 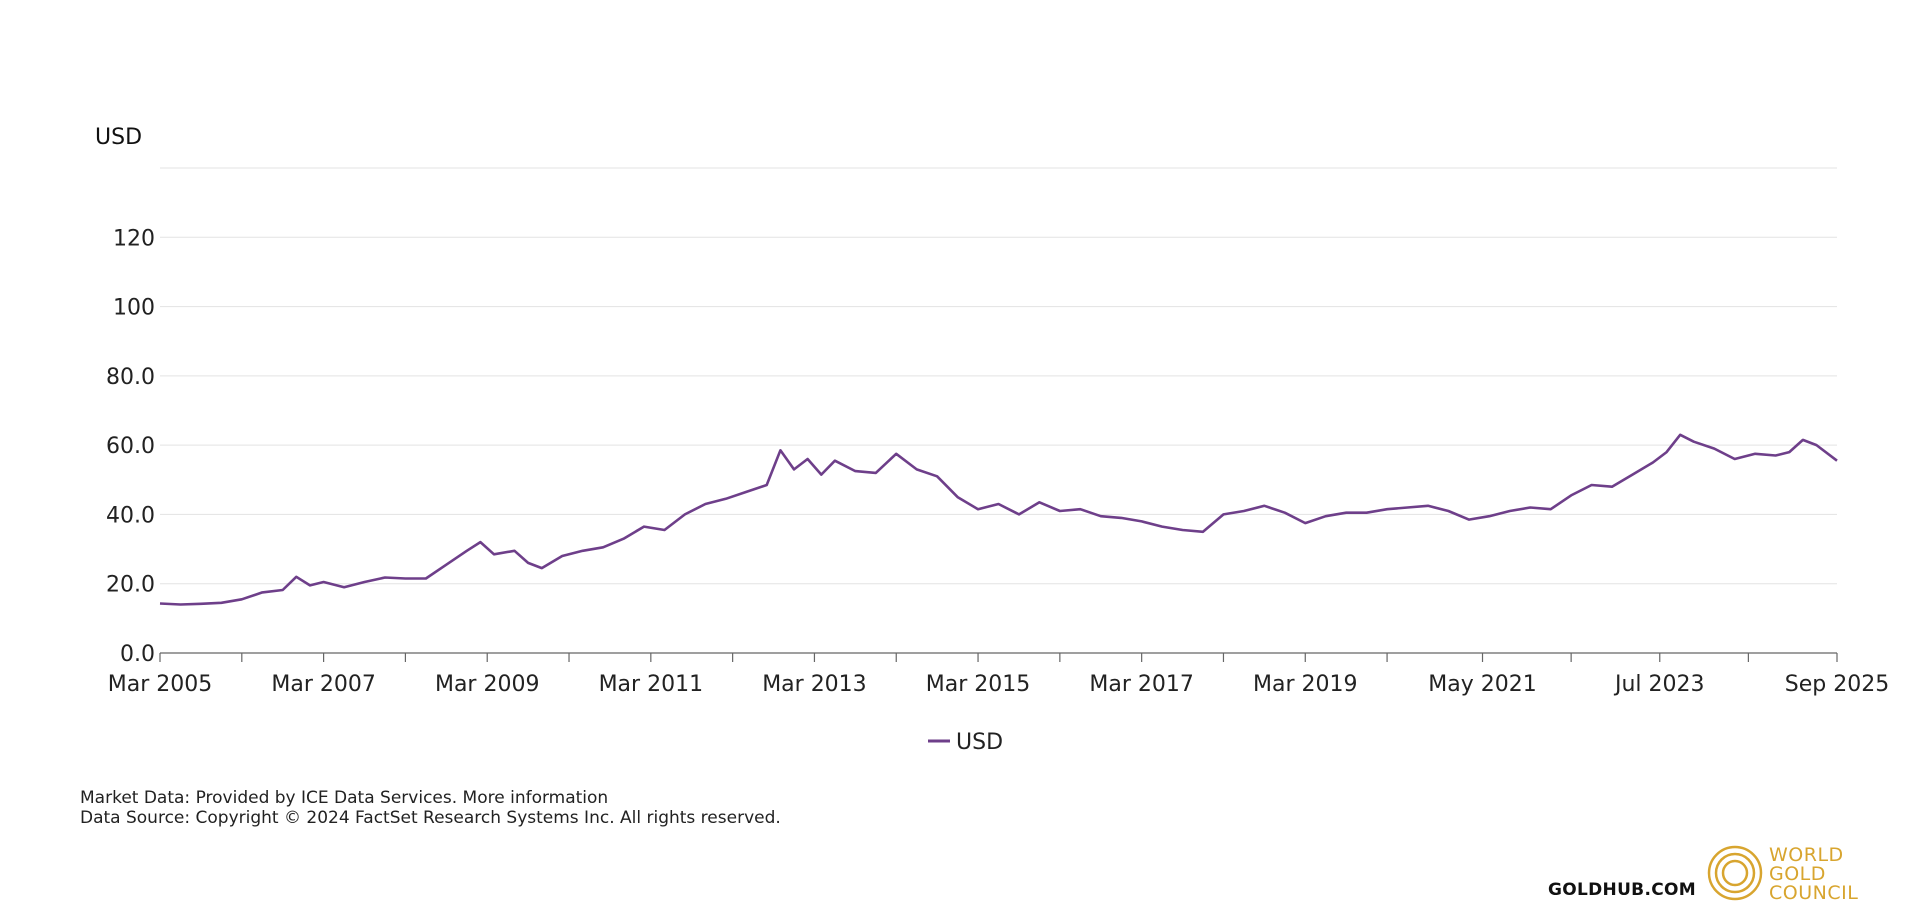 What do you see at coordinates (651, 684) in the screenshot?
I see `x-tick-label: Mar 2011` at bounding box center [651, 684].